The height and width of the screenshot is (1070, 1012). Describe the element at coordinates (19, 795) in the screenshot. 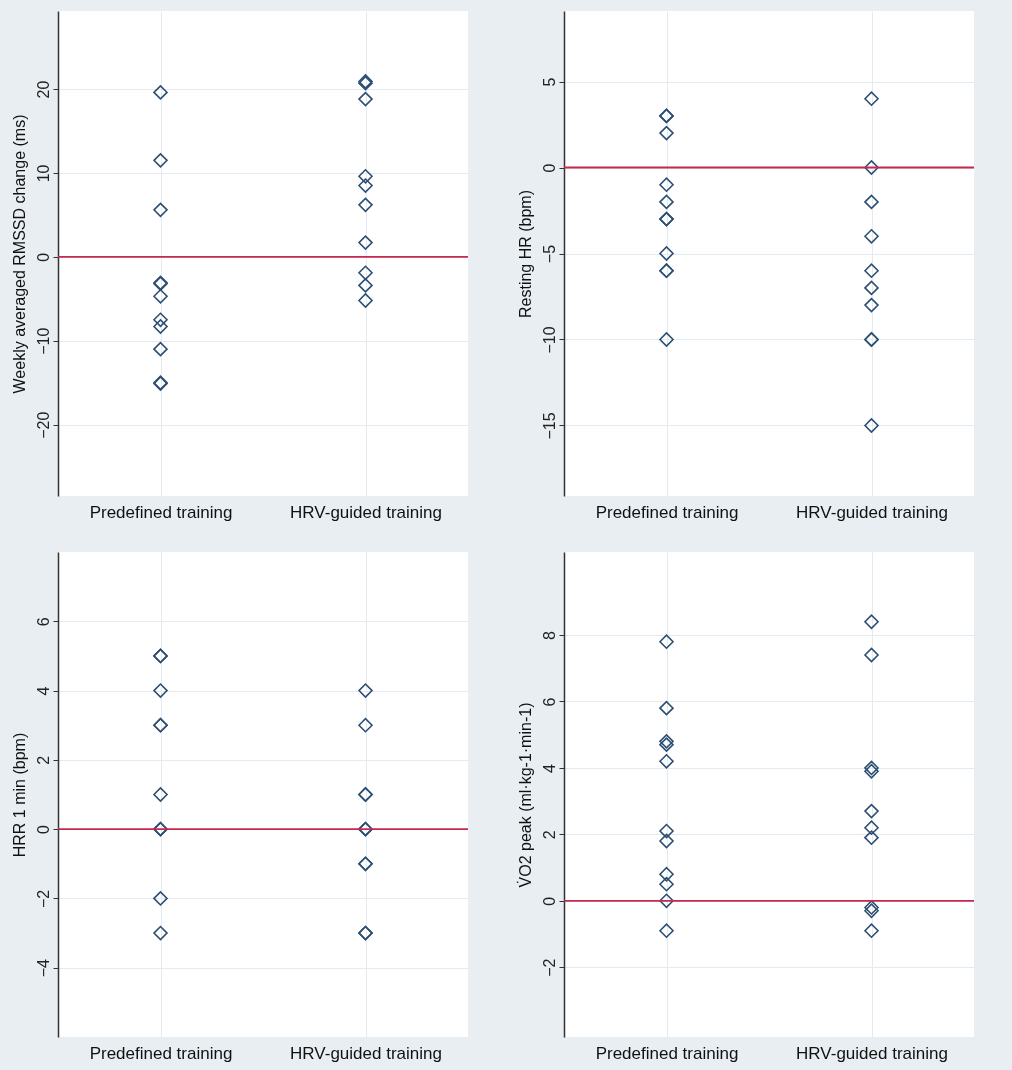

I see `y-axis-title: HRR 1 min (bpm)` at that location.